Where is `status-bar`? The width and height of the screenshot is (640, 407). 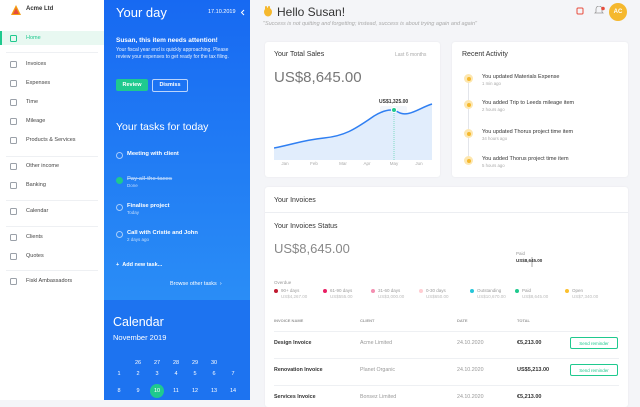
status-bar is located at coordinates (532, 262).